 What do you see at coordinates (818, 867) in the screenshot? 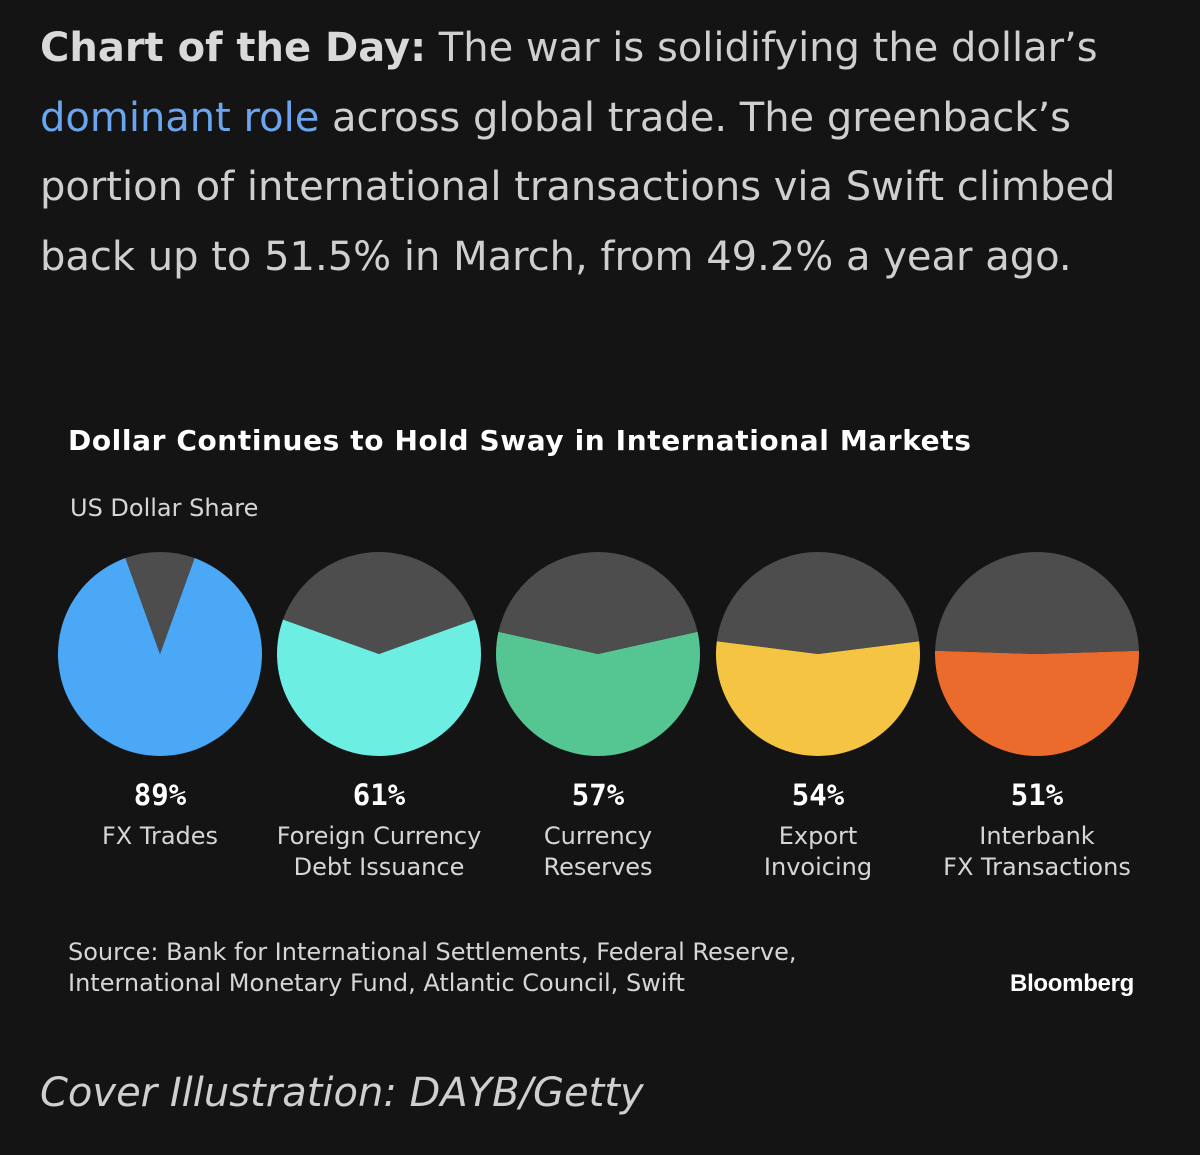
I see `pie-category-label-line: Invoicing` at bounding box center [818, 867].